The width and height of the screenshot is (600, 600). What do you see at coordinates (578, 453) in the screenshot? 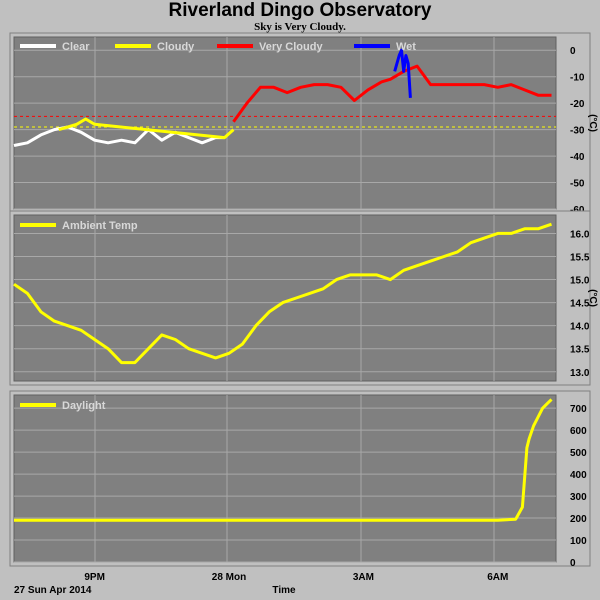
I see `y-tick-label: 500` at bounding box center [578, 453].